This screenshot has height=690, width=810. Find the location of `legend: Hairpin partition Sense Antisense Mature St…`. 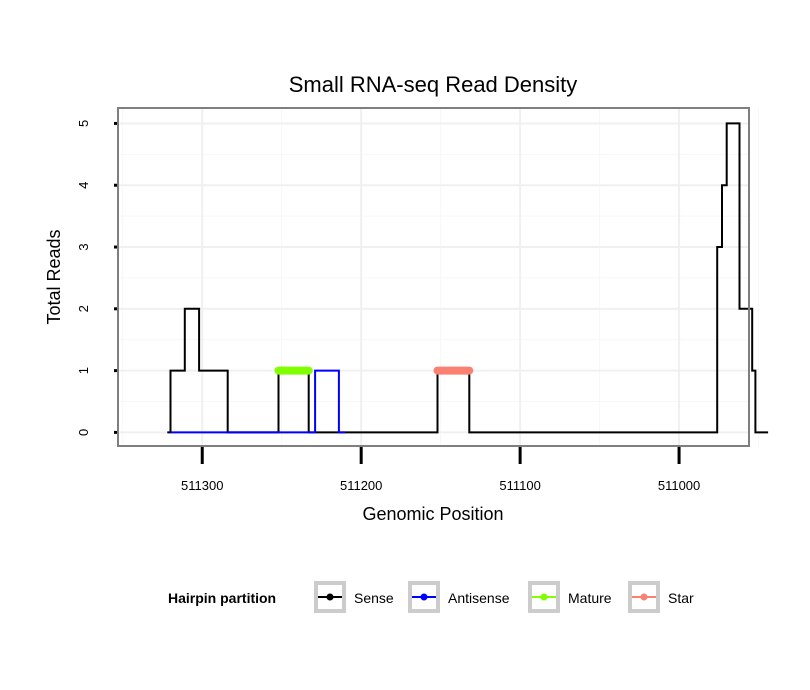

legend: Hairpin partition Sense Antisense Mature St… is located at coordinates (431, 597).